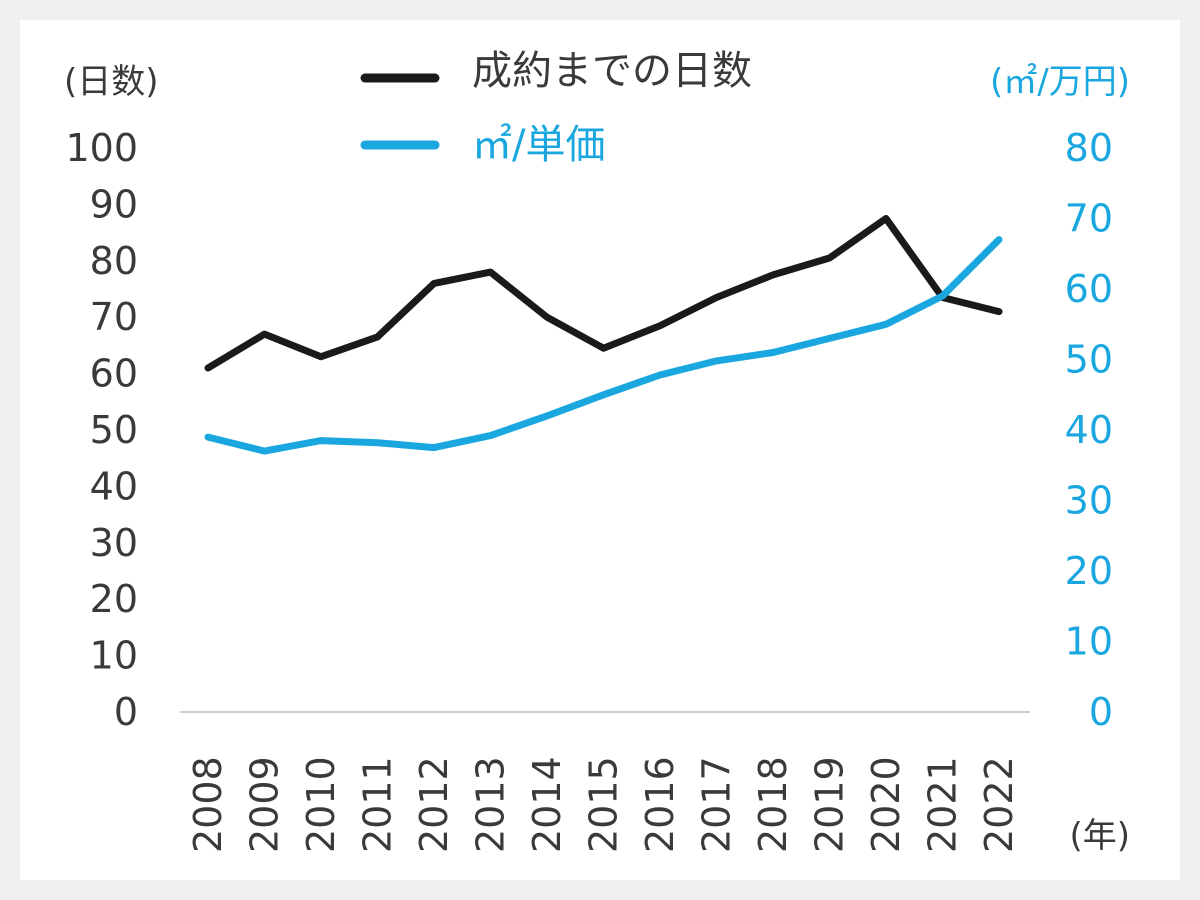 The image size is (1200, 900). Describe the element at coordinates (114, 656) in the screenshot. I see `left-tick-label: 10` at that location.